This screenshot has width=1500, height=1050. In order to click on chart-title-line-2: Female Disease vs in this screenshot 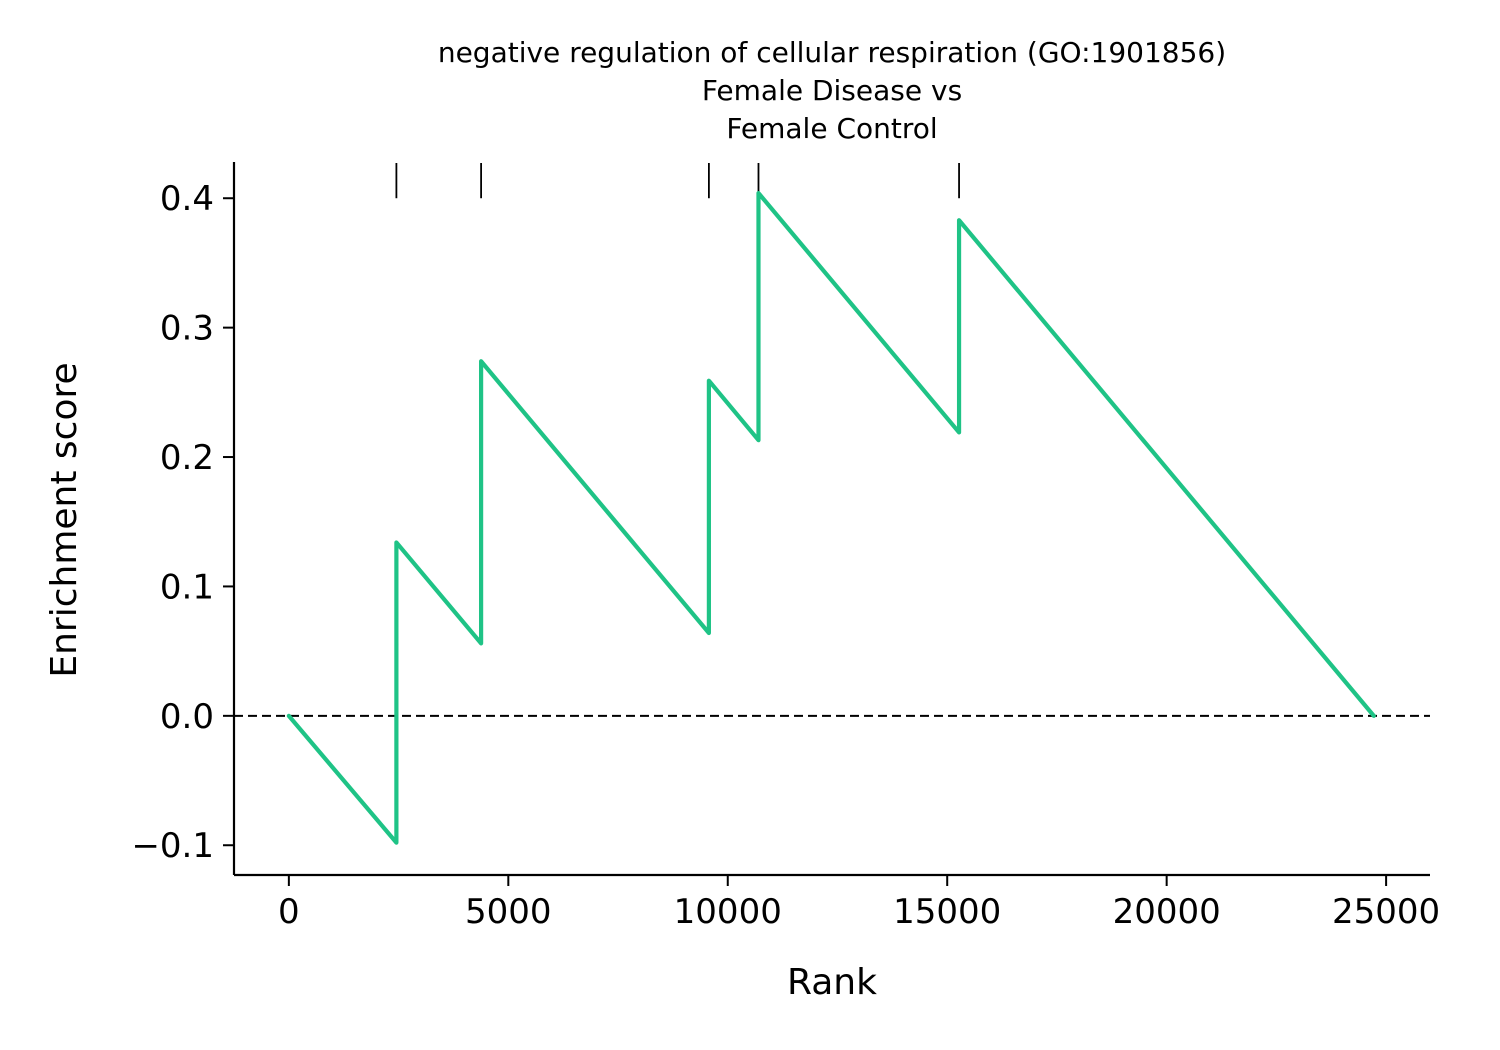, I will do `click(832, 90)`.